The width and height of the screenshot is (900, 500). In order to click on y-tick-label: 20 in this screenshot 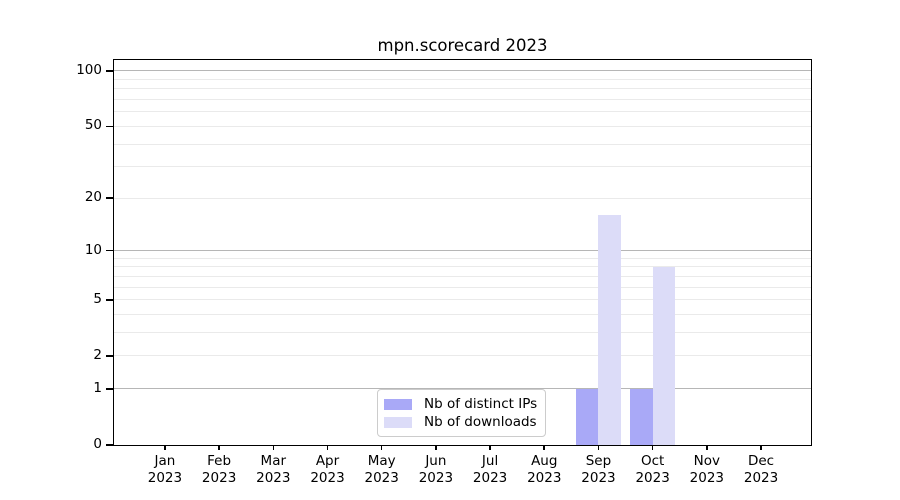, I will do `click(93, 197)`.